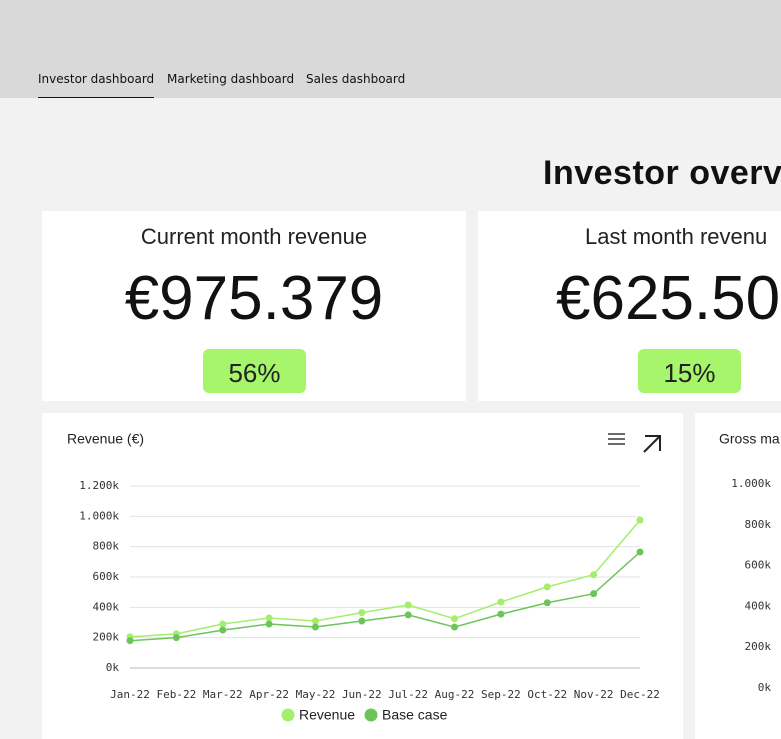 The height and width of the screenshot is (739, 781). What do you see at coordinates (362, 694) in the screenshot?
I see `x-tick-label: Jun-22` at bounding box center [362, 694].